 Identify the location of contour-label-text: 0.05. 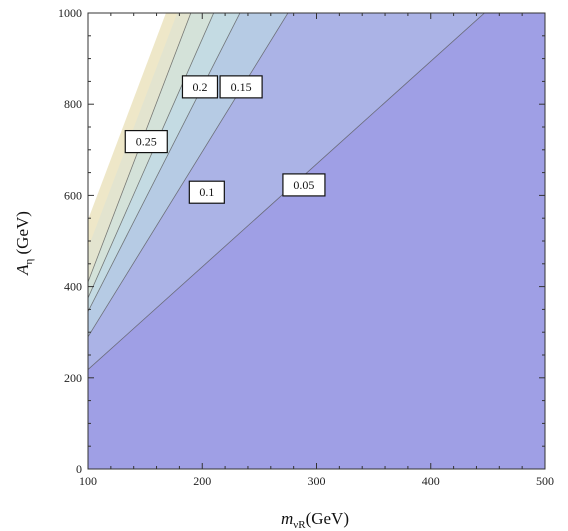
(303, 185).